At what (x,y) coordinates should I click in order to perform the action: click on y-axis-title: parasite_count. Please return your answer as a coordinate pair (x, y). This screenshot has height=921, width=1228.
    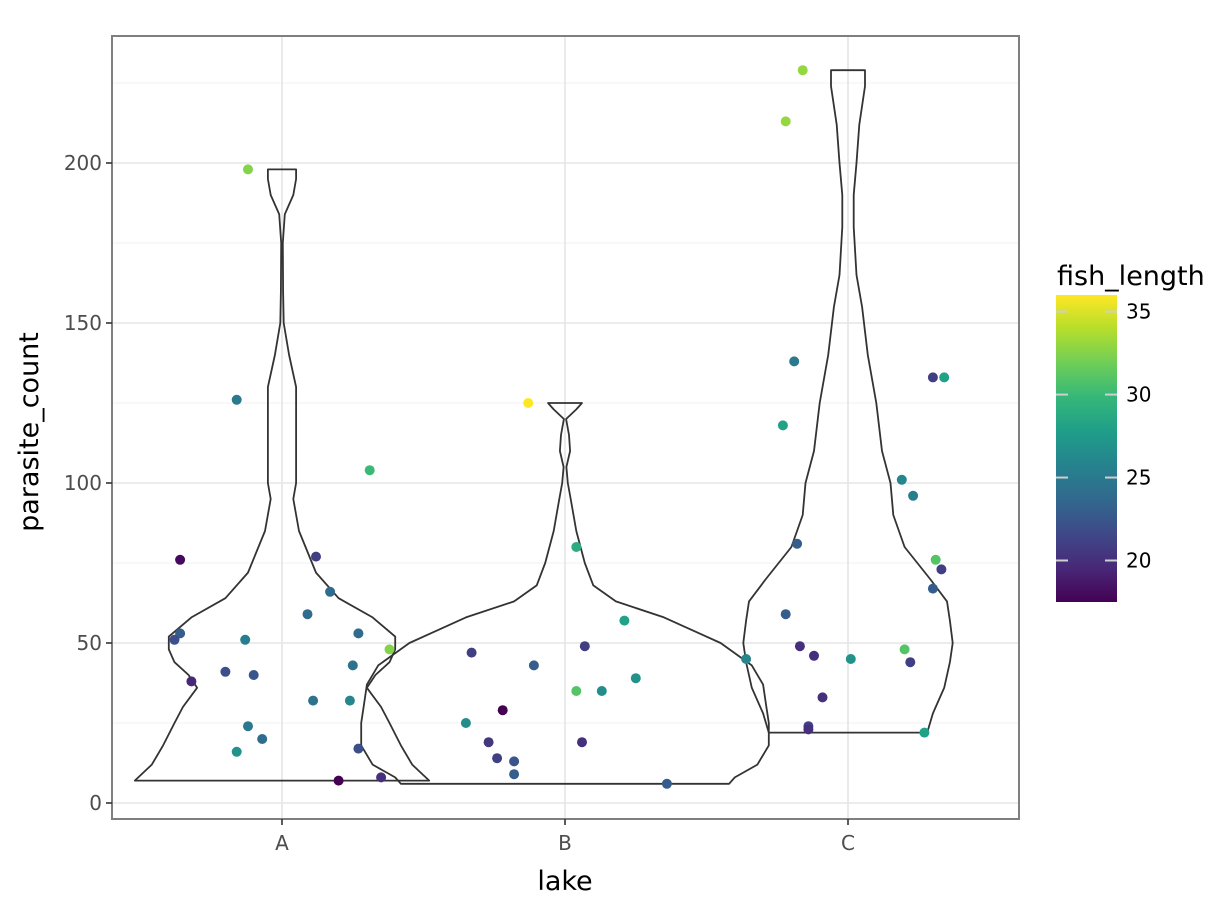
    Looking at the image, I should click on (29, 432).